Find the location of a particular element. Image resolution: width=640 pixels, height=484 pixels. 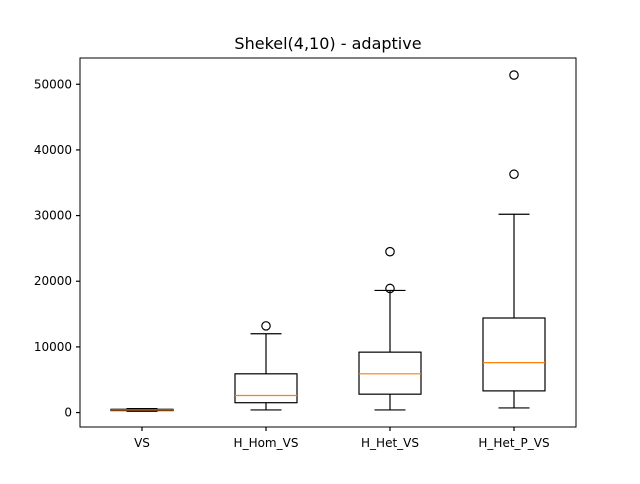

x-tick-label: H_Het_VS is located at coordinates (390, 443).